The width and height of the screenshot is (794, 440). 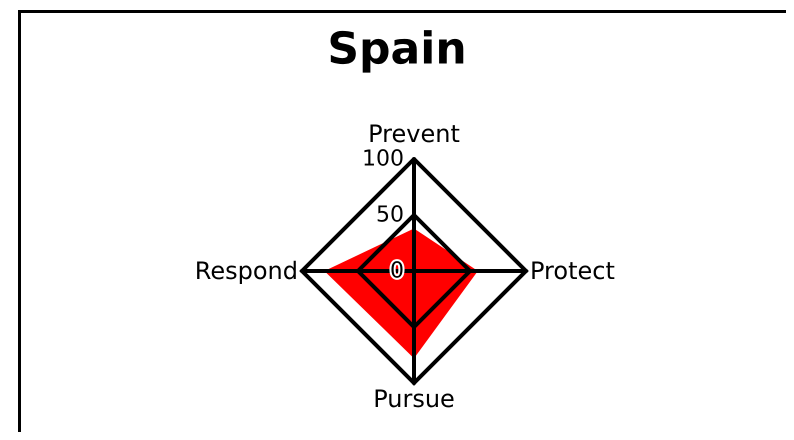 I want to click on spoke-label: Protect, so click(x=572, y=271).